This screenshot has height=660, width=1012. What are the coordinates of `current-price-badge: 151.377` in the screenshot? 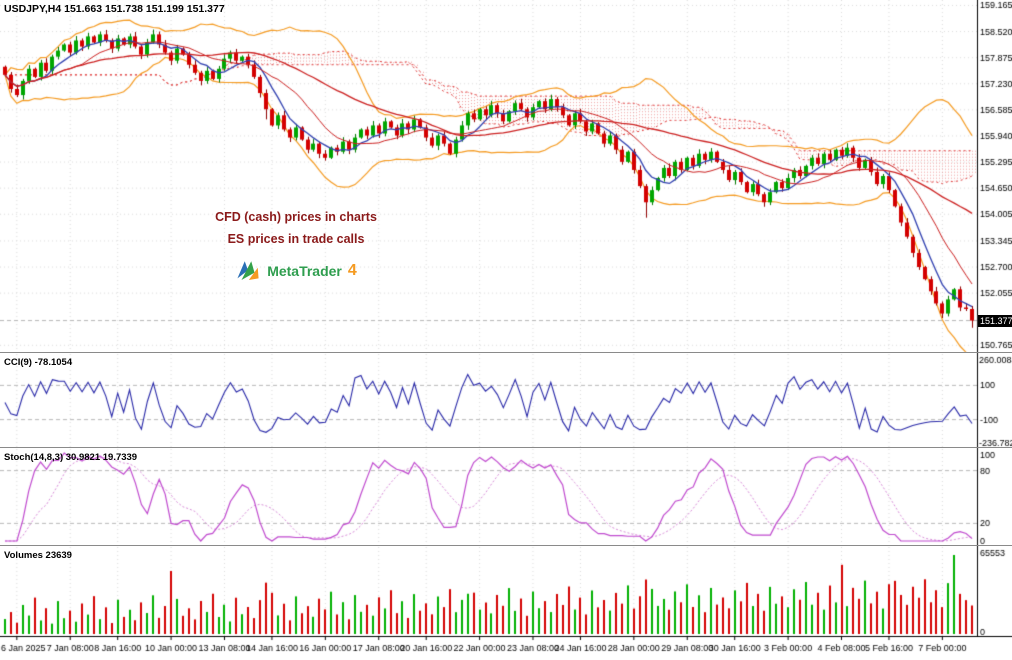 It's located at (995, 320).